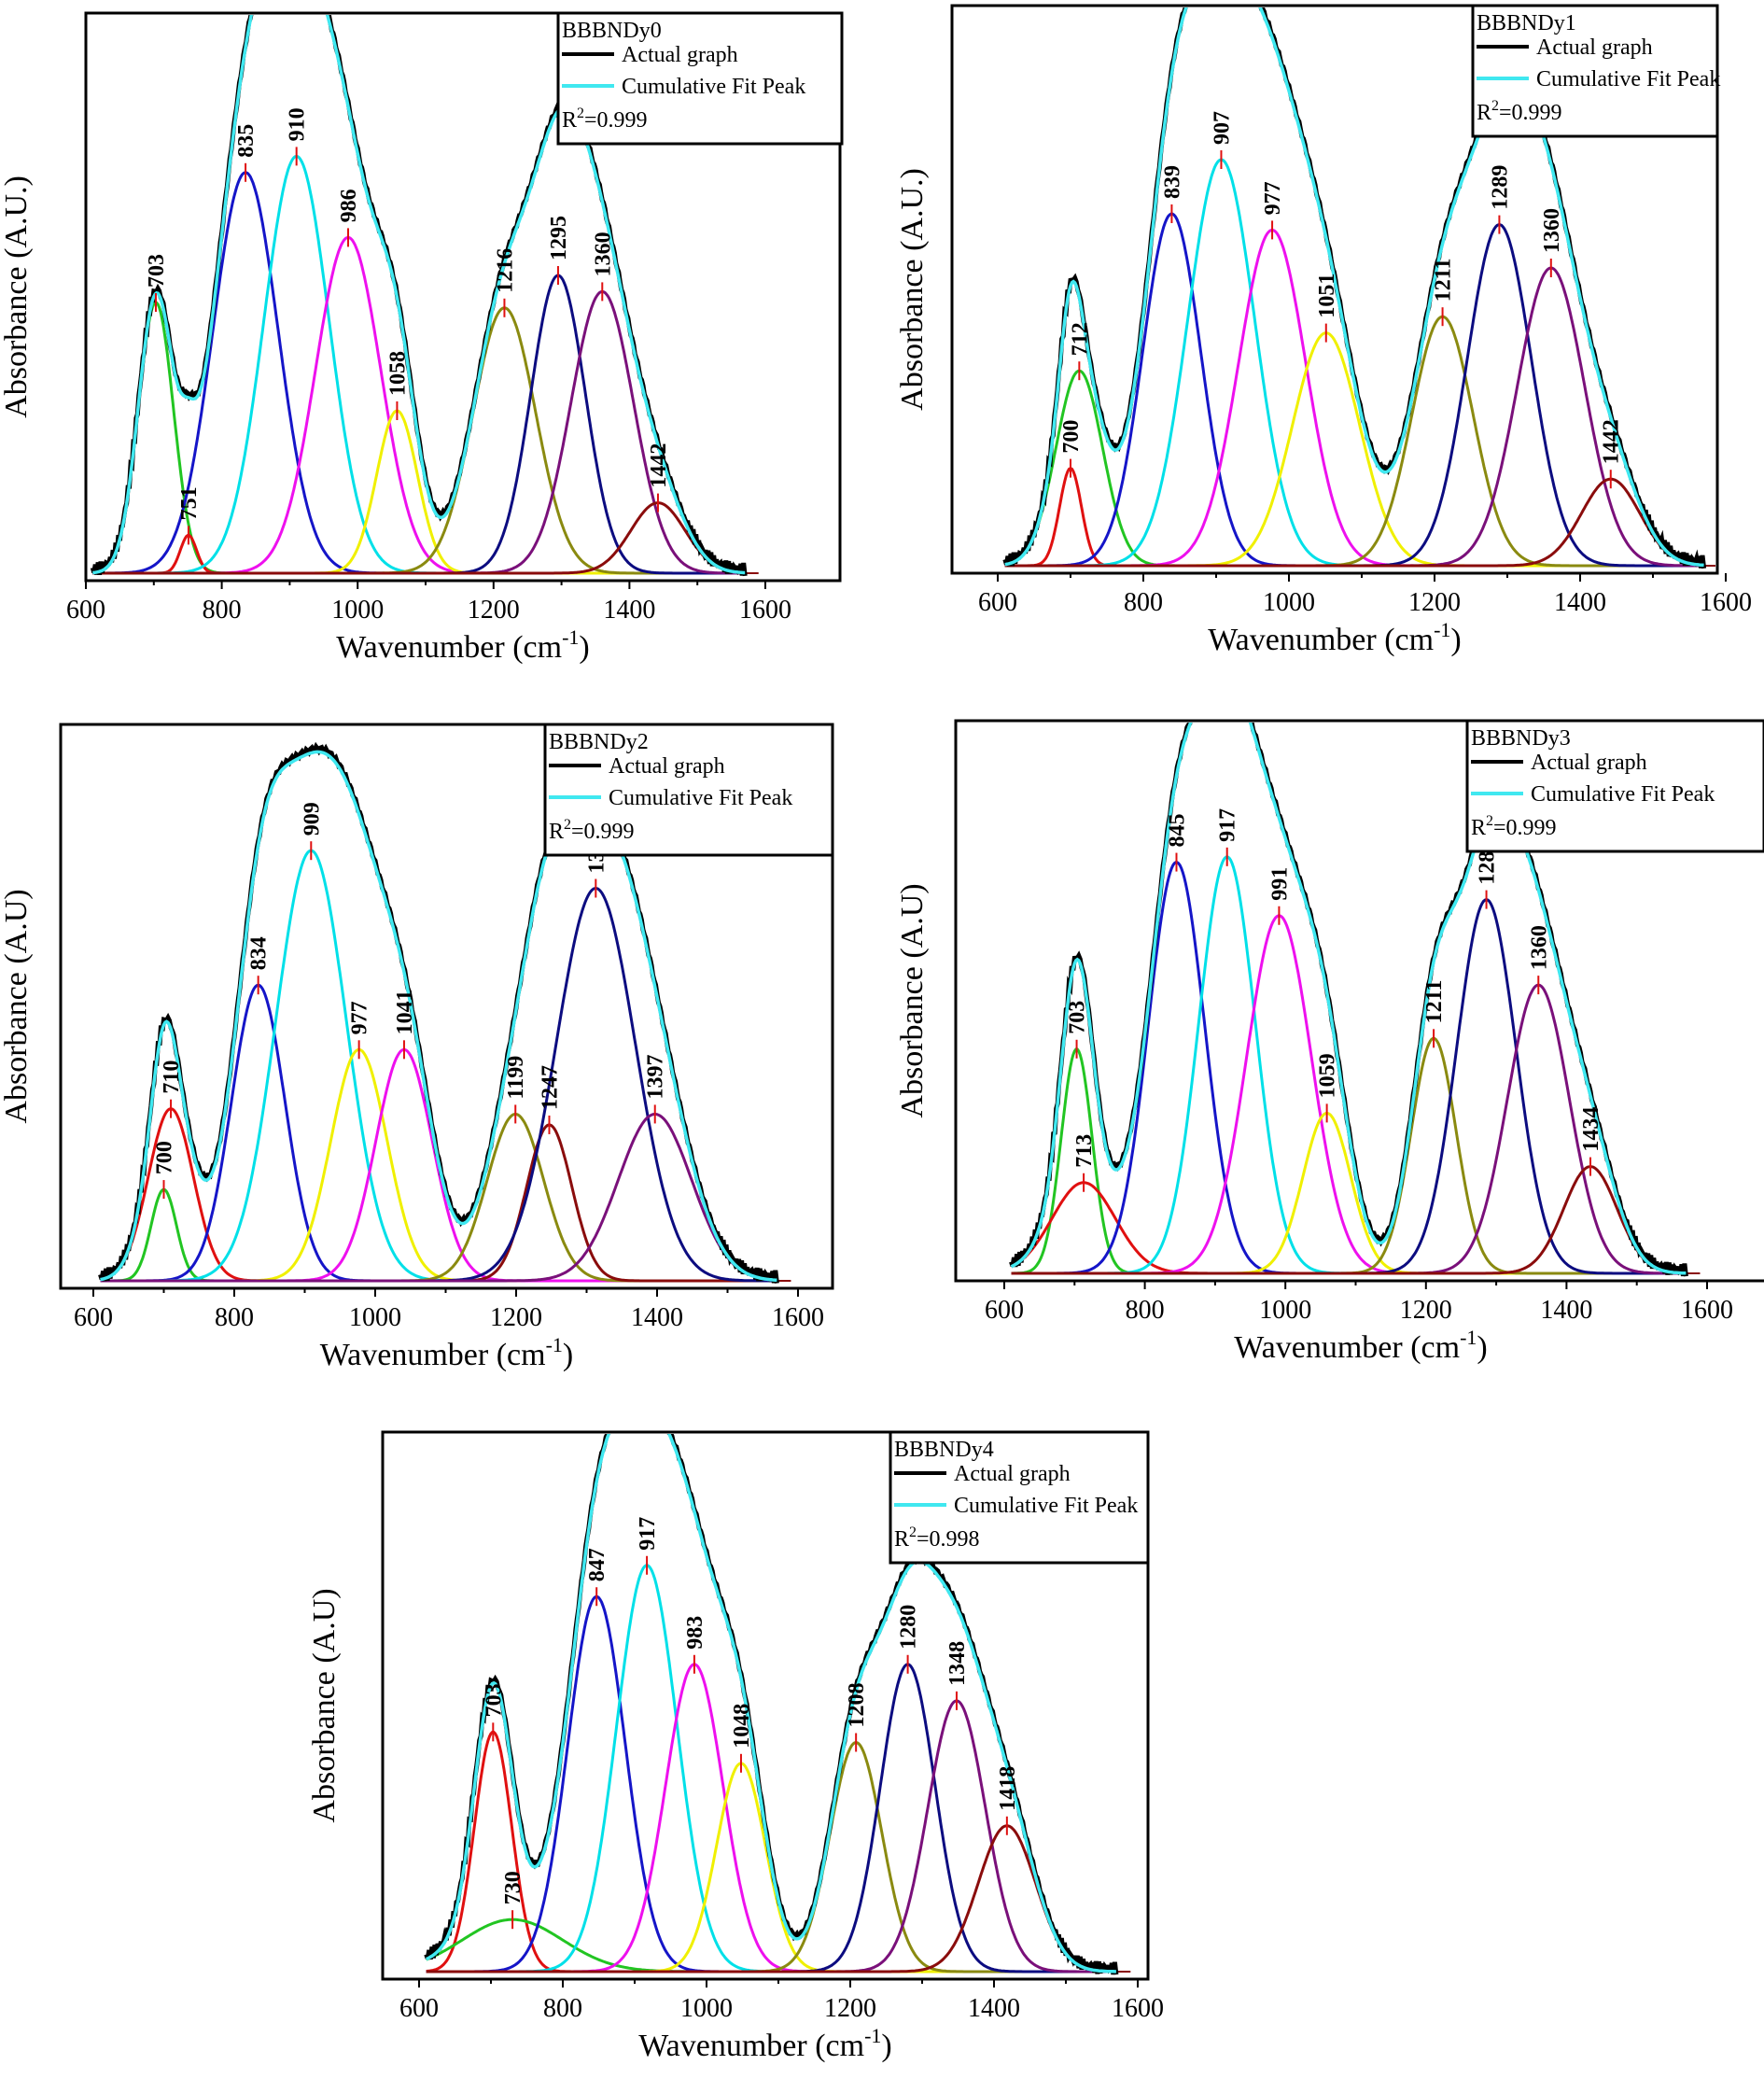 Image resolution: width=1764 pixels, height=2093 pixels. What do you see at coordinates (612, 31) in the screenshot?
I see `legend-sample-name: BBBNDy0` at bounding box center [612, 31].